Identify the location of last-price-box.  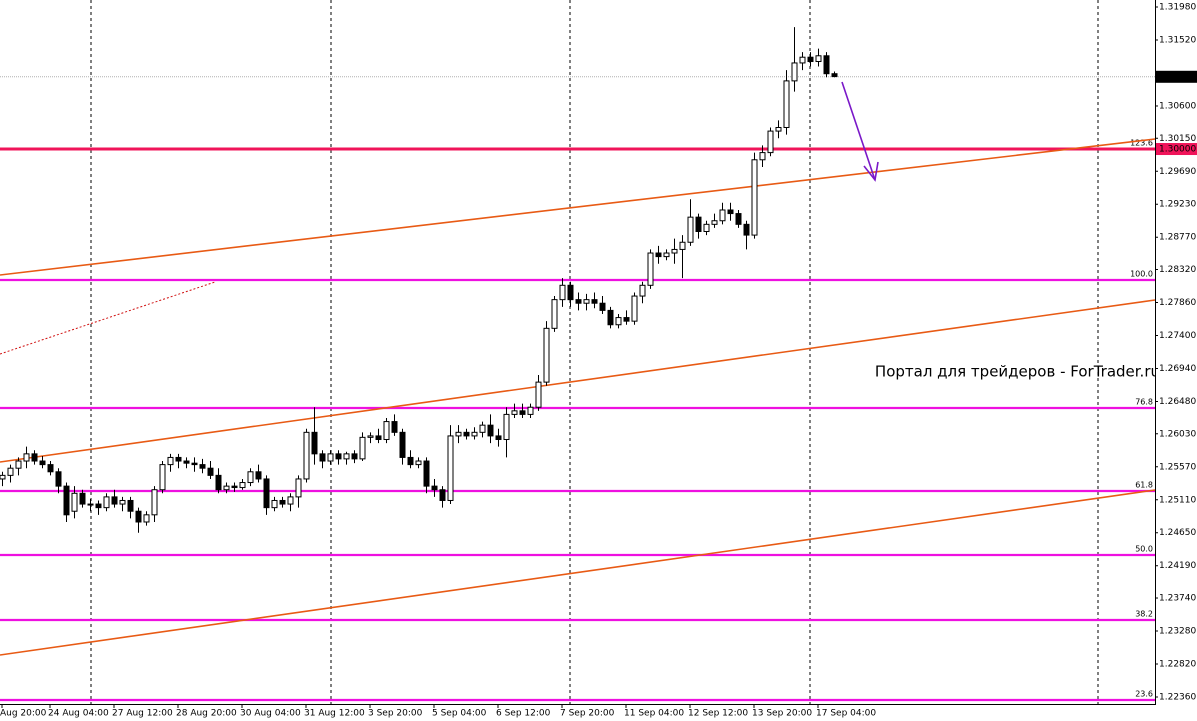
(1176, 76).